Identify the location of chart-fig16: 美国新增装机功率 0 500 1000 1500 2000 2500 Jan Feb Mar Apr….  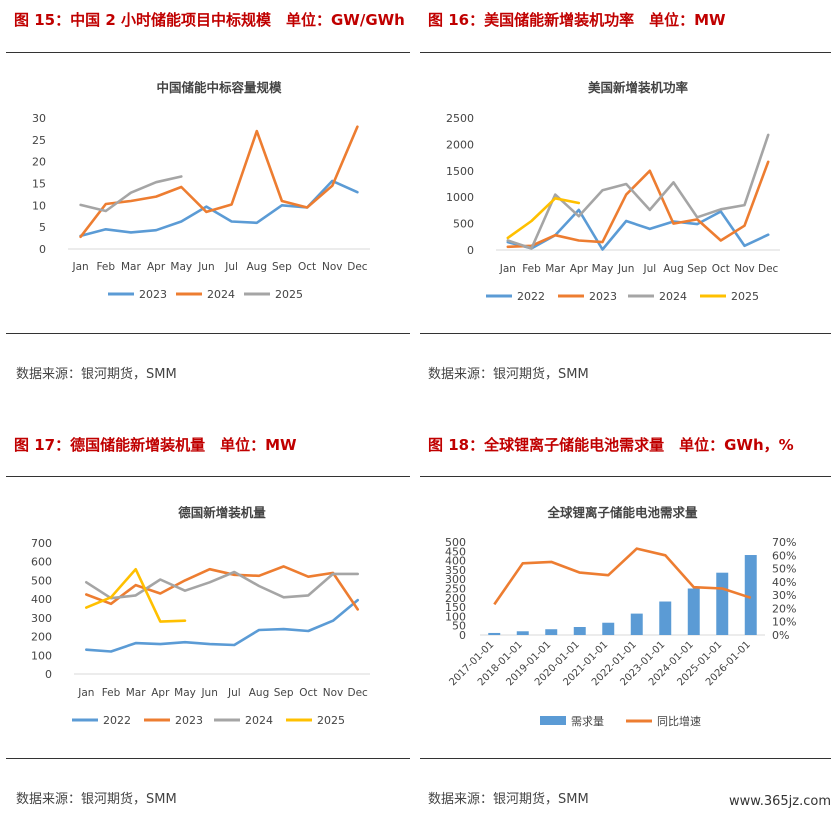
(613, 191).